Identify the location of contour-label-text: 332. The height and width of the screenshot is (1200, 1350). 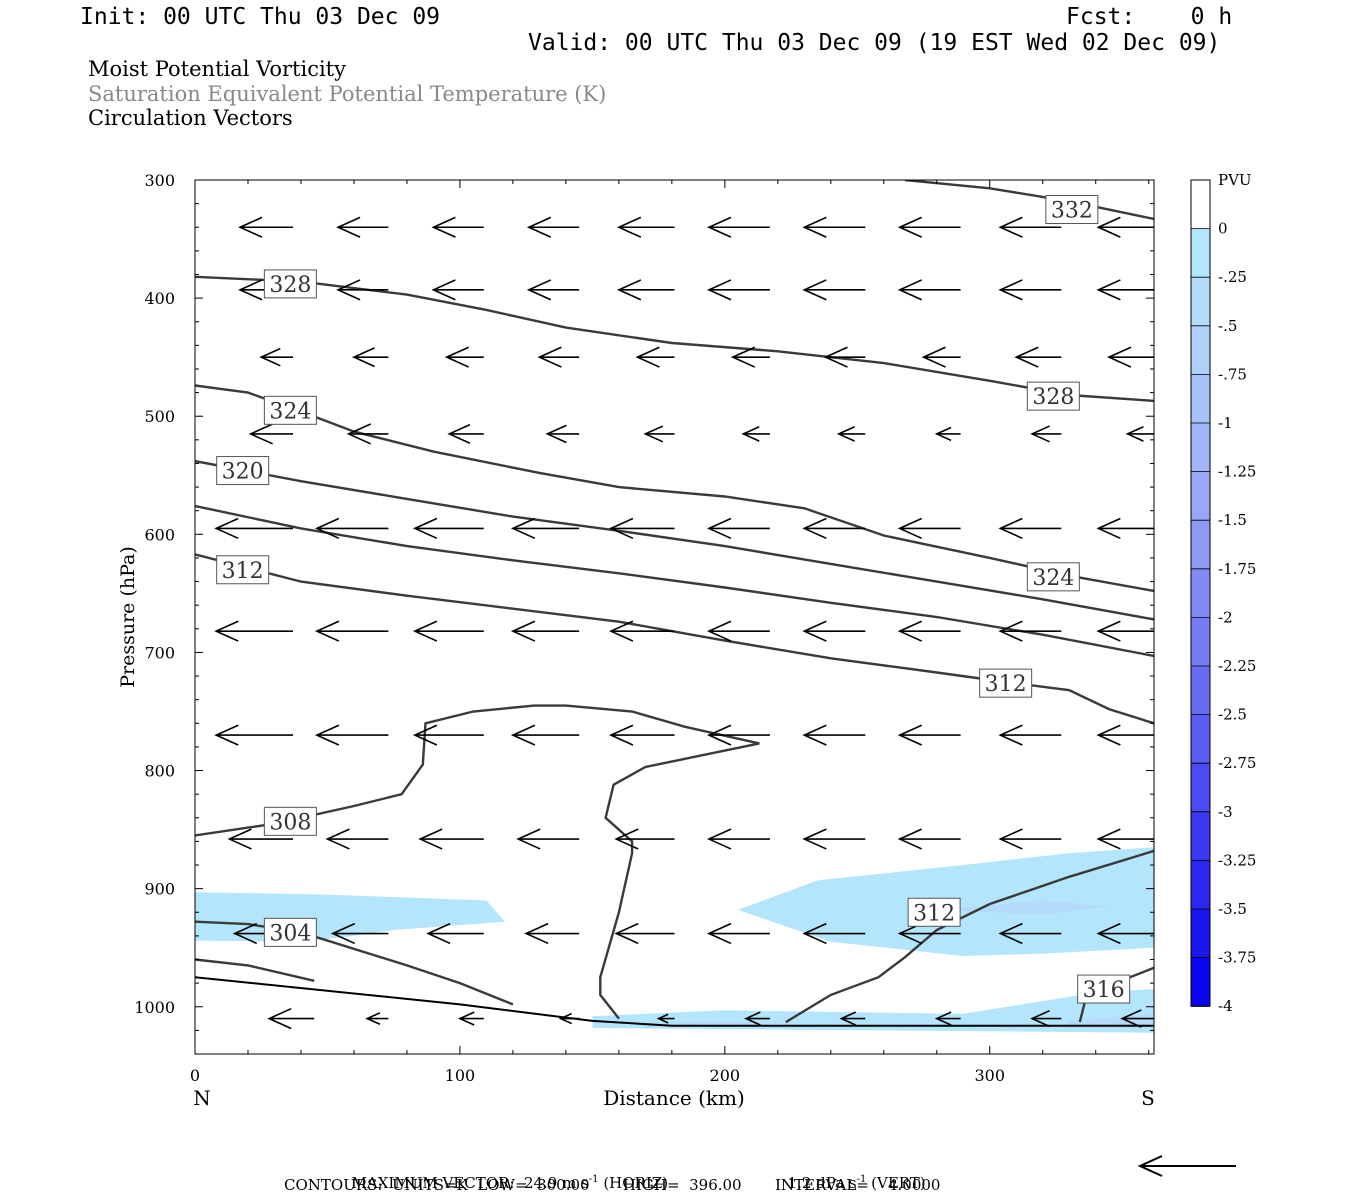
(1072, 211).